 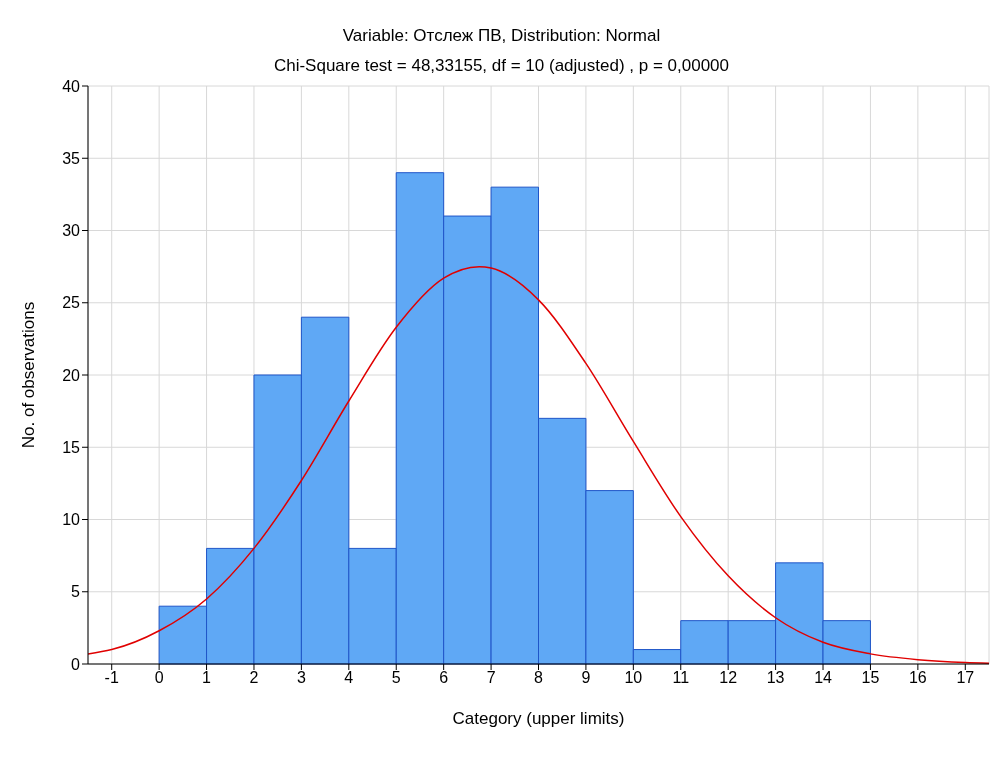 What do you see at coordinates (301, 678) in the screenshot?
I see `x-tick-label: 3` at bounding box center [301, 678].